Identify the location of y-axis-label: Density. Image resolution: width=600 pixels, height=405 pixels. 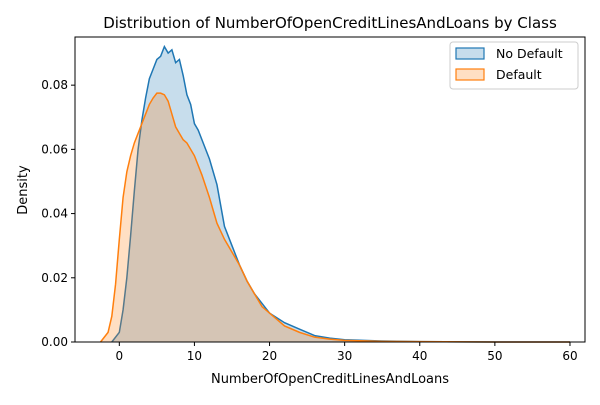
(23, 190).